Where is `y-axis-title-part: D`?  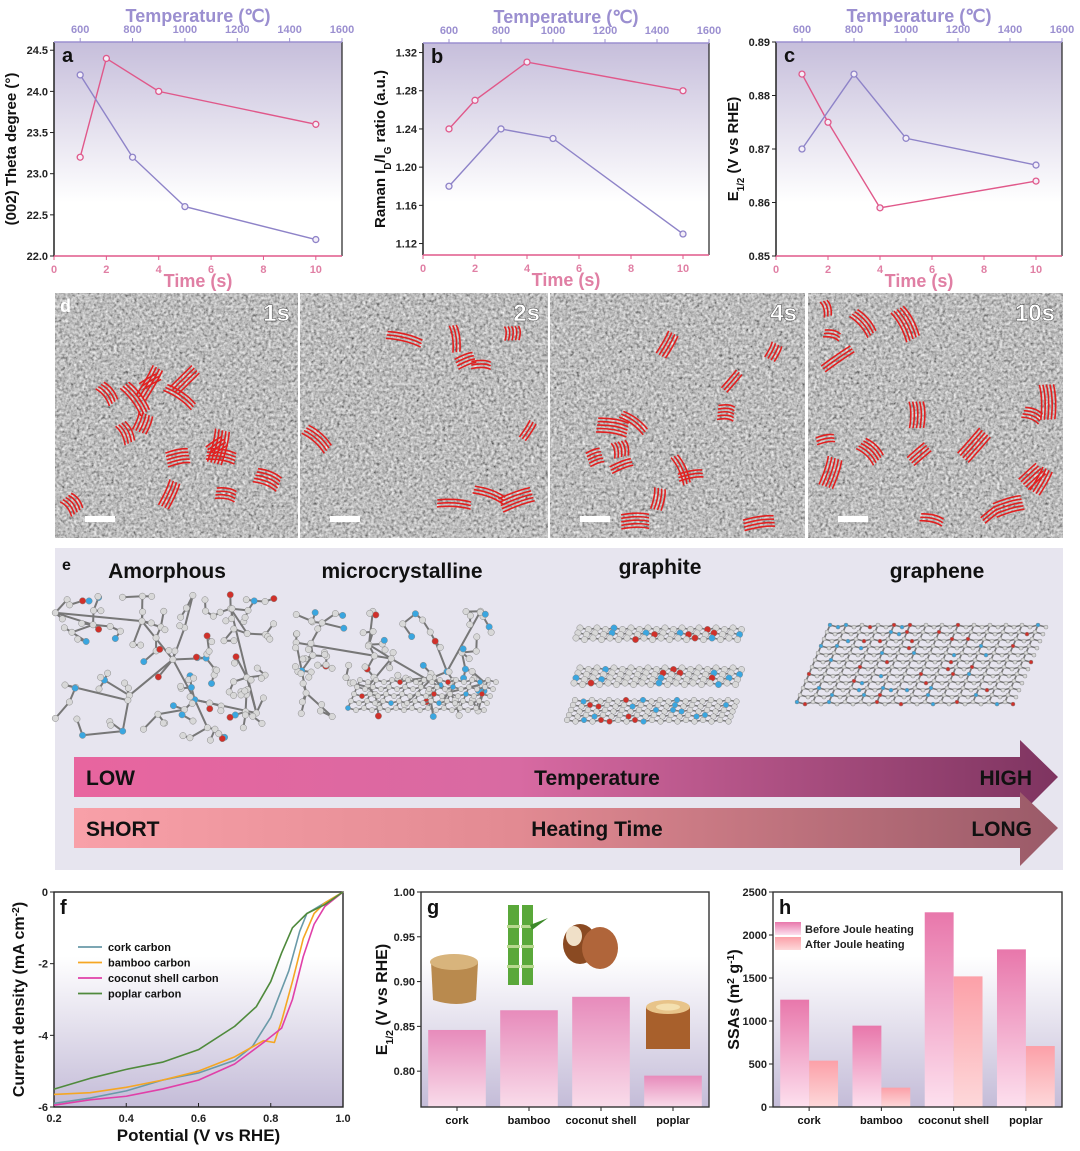 y-axis-title-part: D is located at coordinates (388, 166).